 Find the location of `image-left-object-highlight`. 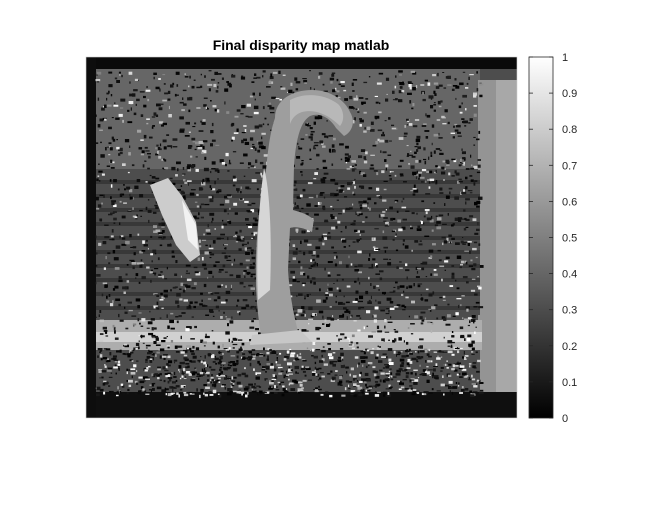

image-left-object-highlight is located at coordinates (190, 225).